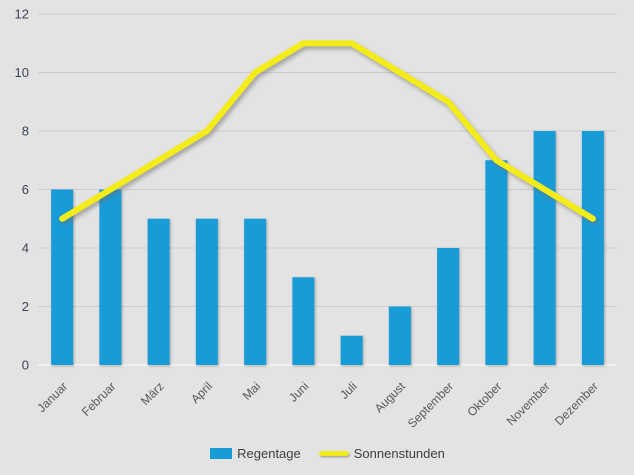  I want to click on bar-februar, so click(110, 277).